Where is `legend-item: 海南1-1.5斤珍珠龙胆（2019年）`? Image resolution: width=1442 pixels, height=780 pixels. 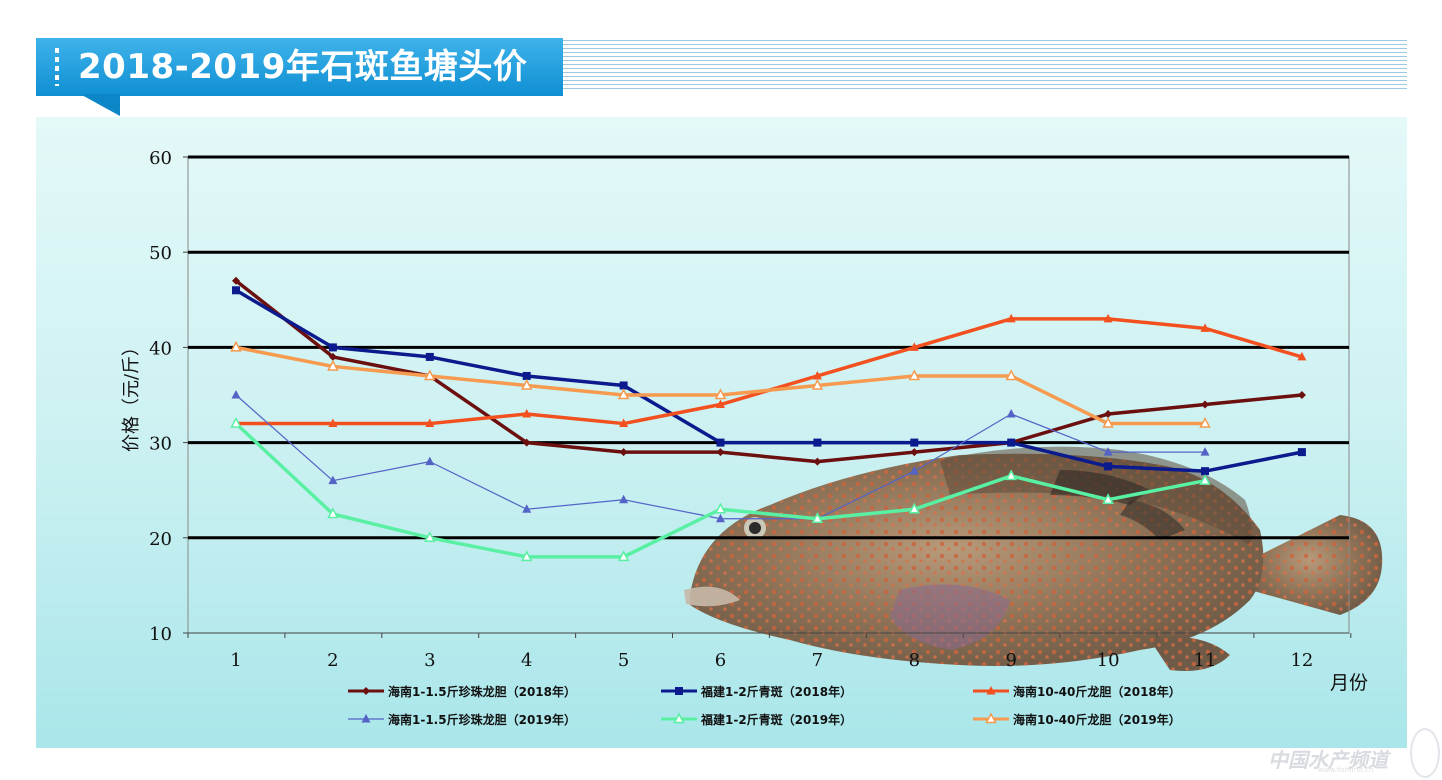
legend-item: 海南1-1.5斤珍珠龙胆（2019年） is located at coordinates (462, 719).